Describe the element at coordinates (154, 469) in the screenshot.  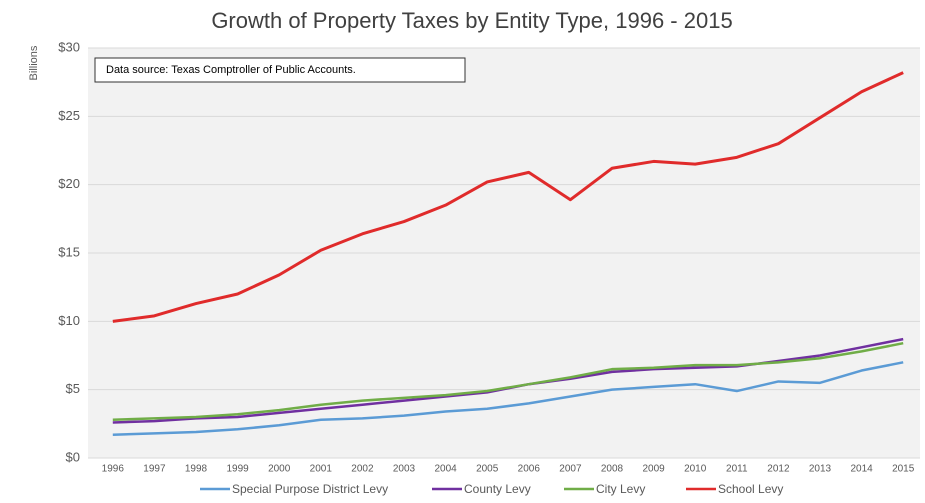
I see `x-tick-label: 1997` at that location.